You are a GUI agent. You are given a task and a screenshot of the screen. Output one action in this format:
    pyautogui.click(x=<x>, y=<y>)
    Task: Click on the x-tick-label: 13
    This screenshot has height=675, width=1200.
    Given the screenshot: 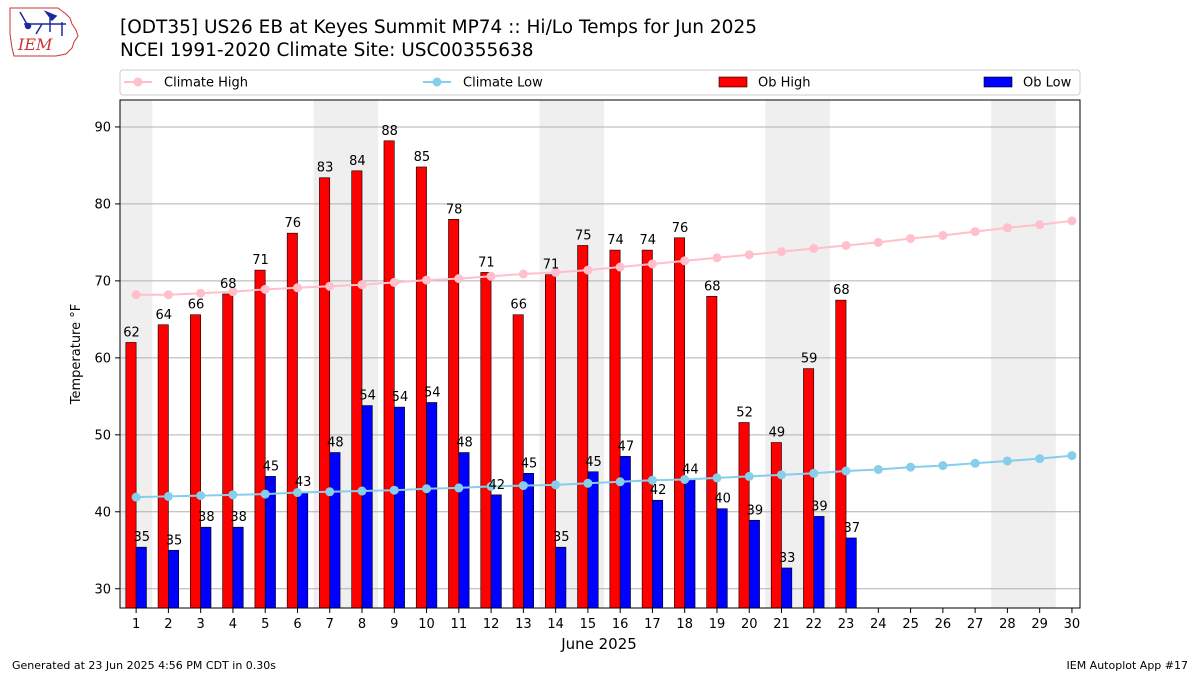 What is the action you would take?
    pyautogui.click(x=523, y=624)
    